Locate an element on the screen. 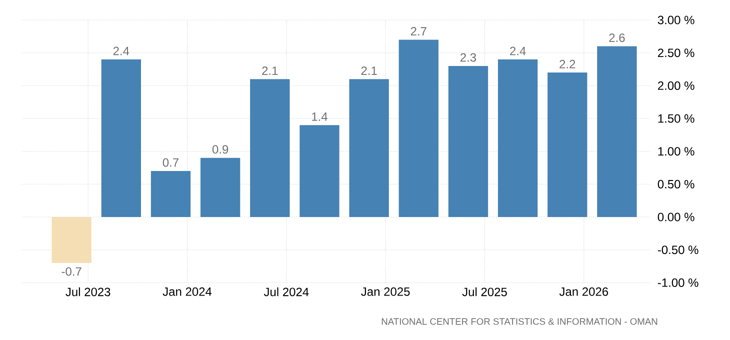  y-tick-label: -1.00 % is located at coordinates (678, 282).